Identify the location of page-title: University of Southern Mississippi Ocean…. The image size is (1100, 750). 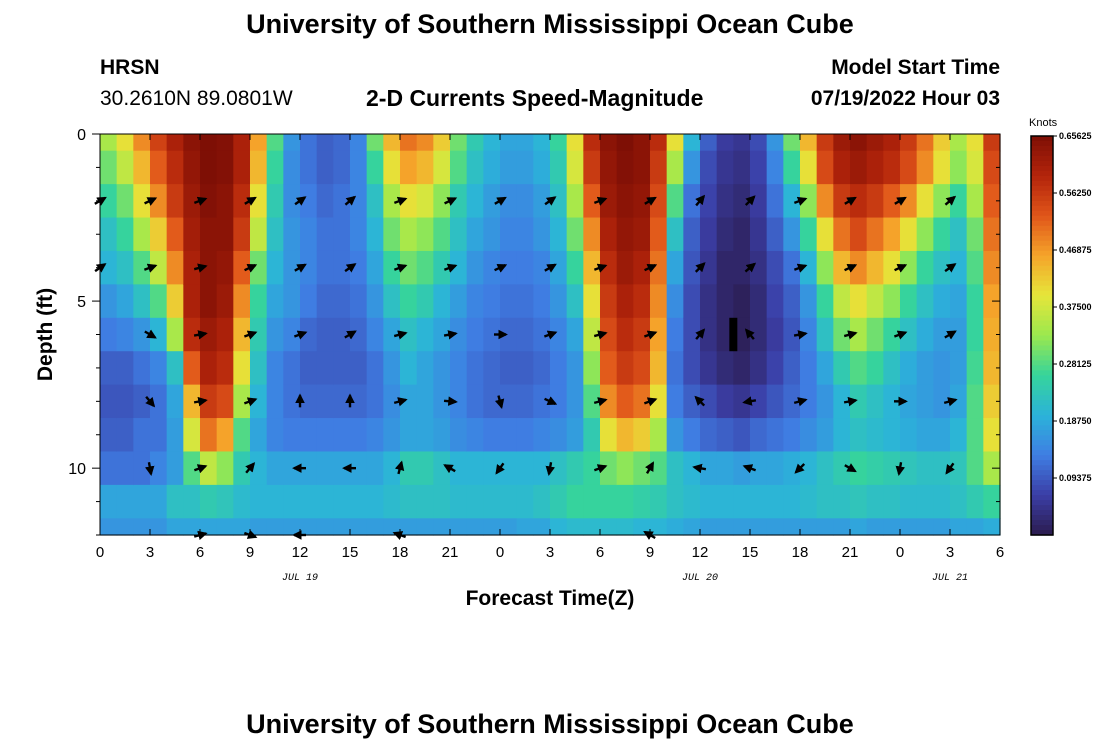
(550, 24).